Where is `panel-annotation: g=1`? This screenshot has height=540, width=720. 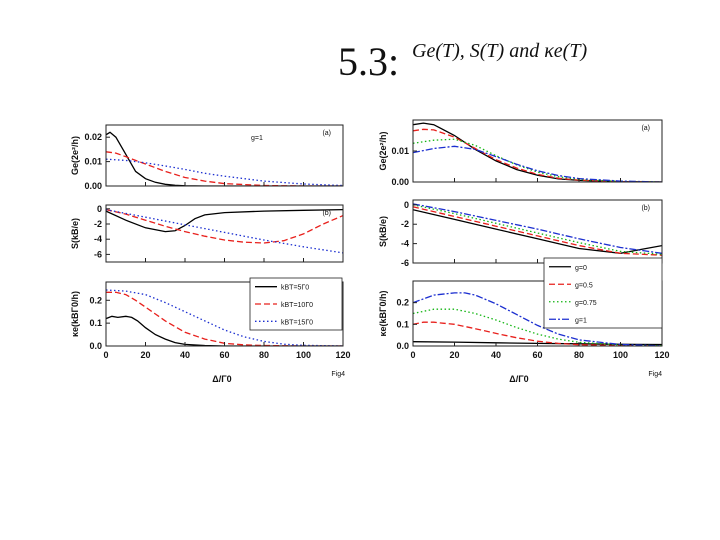
panel-annotation: g=1 is located at coordinates (257, 138).